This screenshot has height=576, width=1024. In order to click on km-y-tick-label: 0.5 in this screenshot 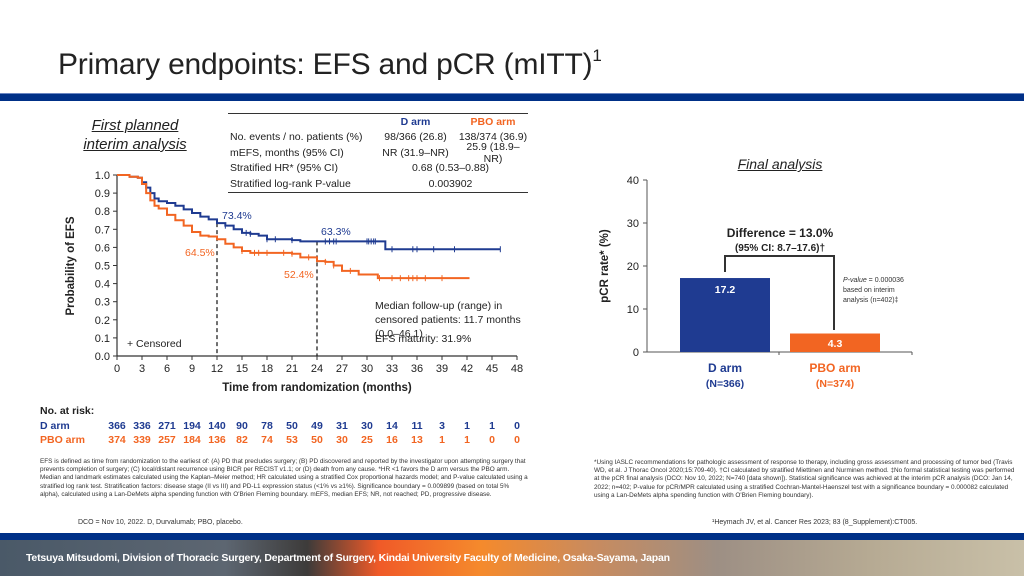, I will do `click(102, 267)`.